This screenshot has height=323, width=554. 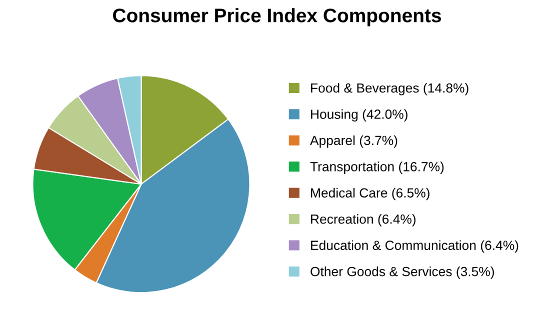 I want to click on legend-label: Apparel (3.7%), so click(x=354, y=141).